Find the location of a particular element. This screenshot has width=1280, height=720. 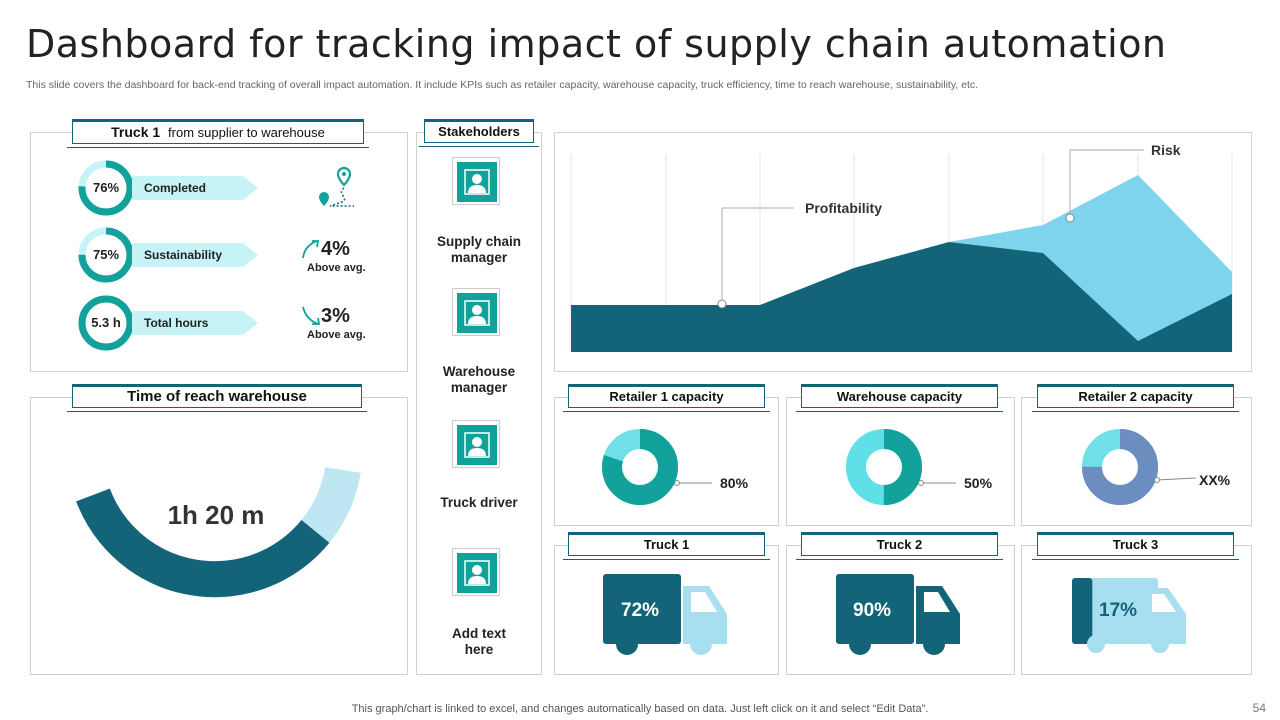

stakeholder-3-label: Truck driver is located at coordinates (479, 502).